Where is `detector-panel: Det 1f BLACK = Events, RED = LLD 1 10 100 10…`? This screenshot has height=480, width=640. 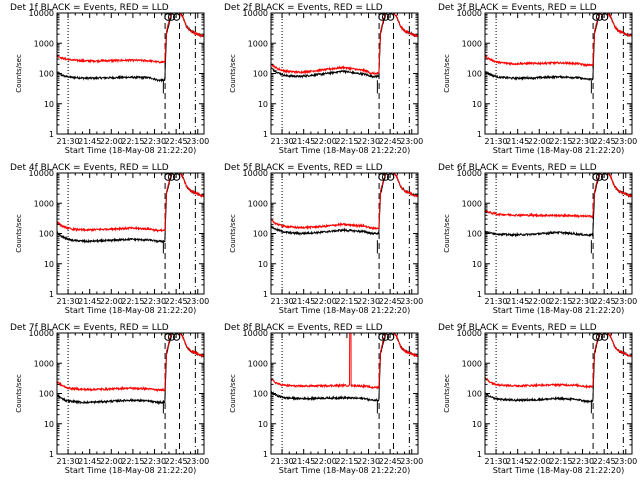
detector-panel: Det 1f BLACK = Events, RED = LLD 1 10 100 10… is located at coordinates (109, 79).